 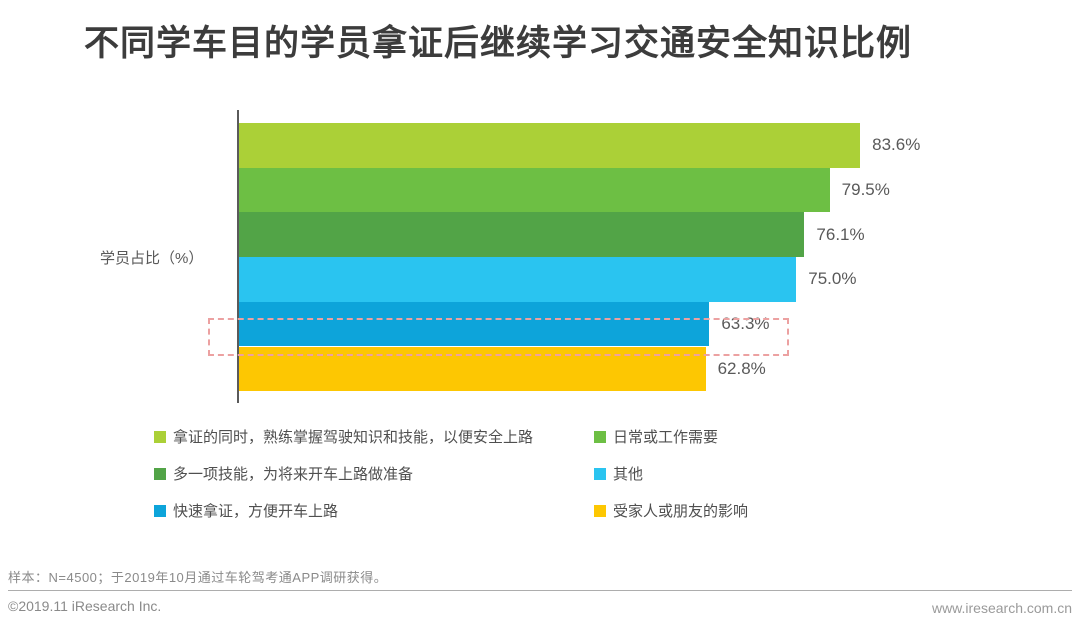 I want to click on highlight-dashed-box, so click(x=498, y=337).